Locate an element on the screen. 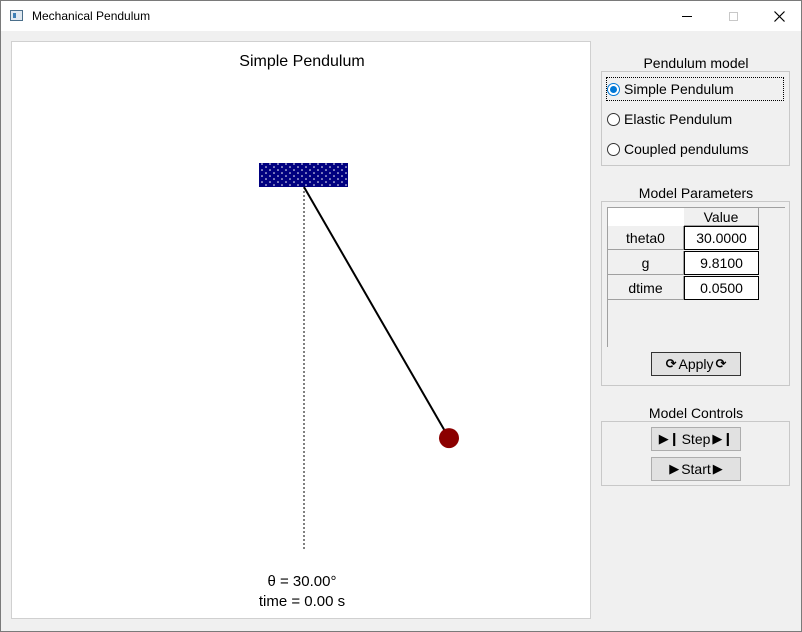  step-label: Step is located at coordinates (696, 439).